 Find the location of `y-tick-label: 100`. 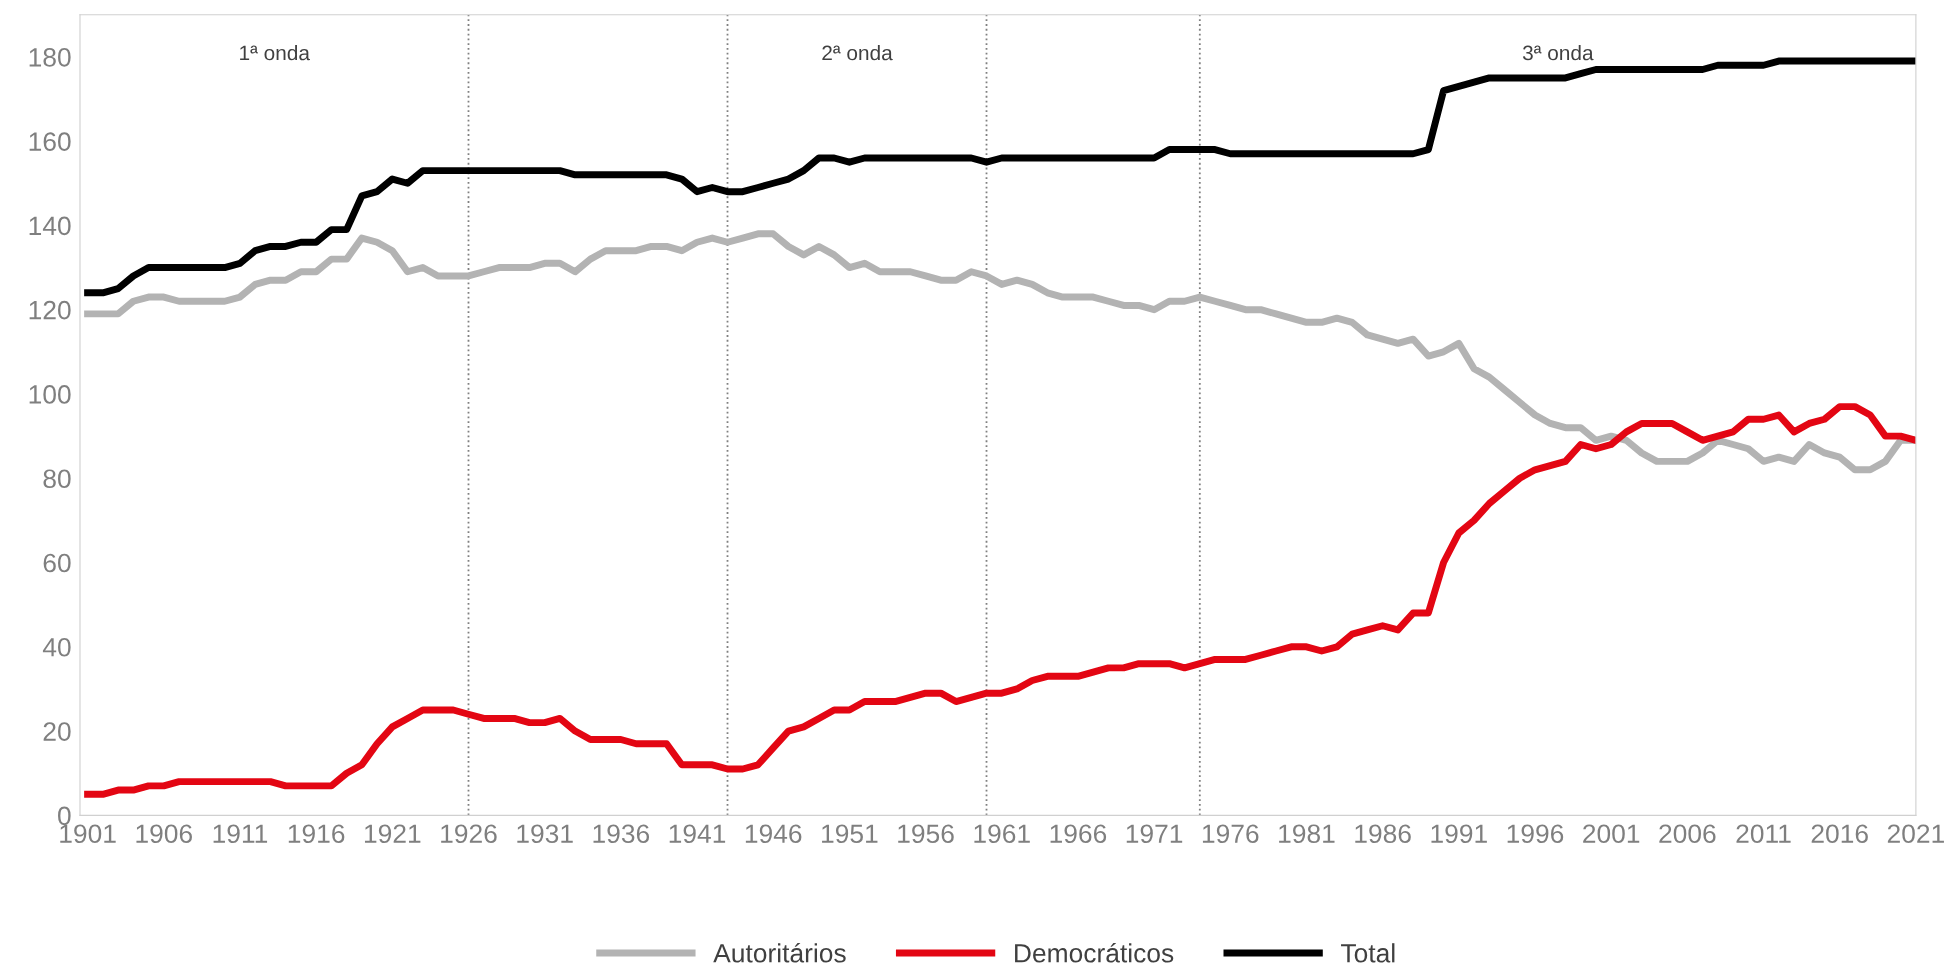

y-tick-label: 100 is located at coordinates (50, 394).